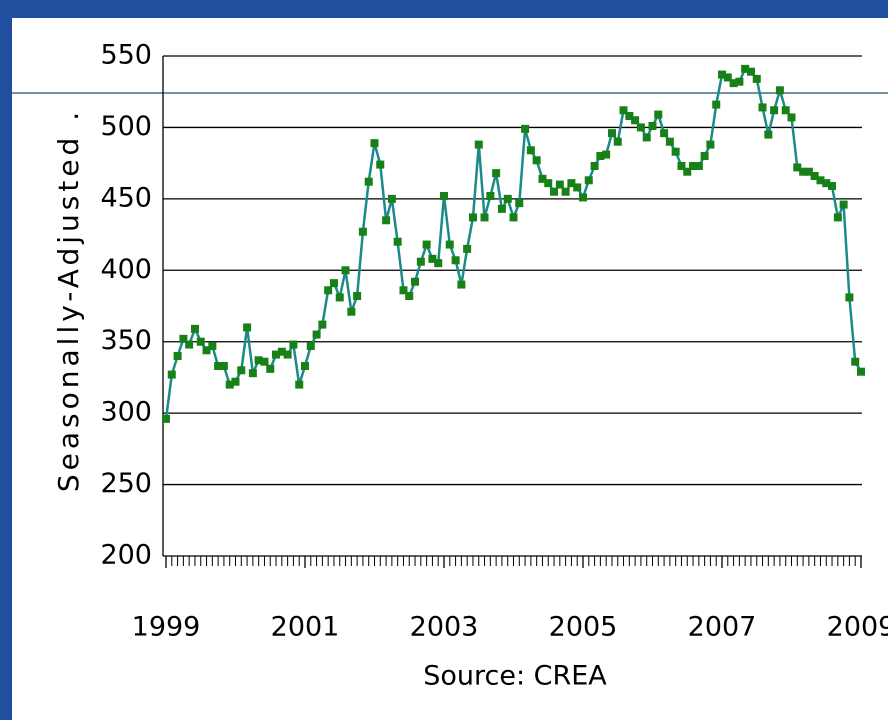 This screenshot has width=888, height=720. Describe the element at coordinates (126, 483) in the screenshot. I see `y-tick-label: 250` at that location.